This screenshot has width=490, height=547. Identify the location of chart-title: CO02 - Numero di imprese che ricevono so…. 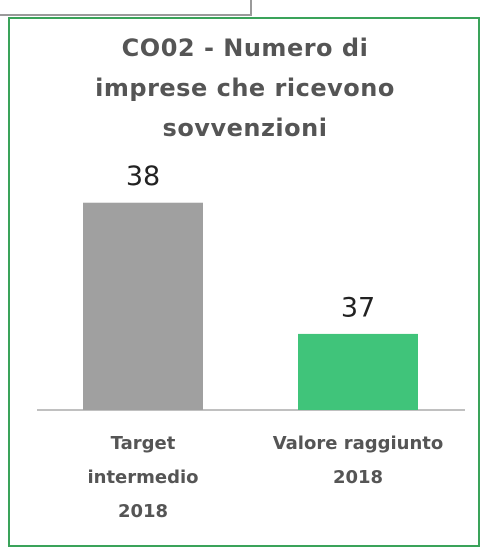
(245, 88).